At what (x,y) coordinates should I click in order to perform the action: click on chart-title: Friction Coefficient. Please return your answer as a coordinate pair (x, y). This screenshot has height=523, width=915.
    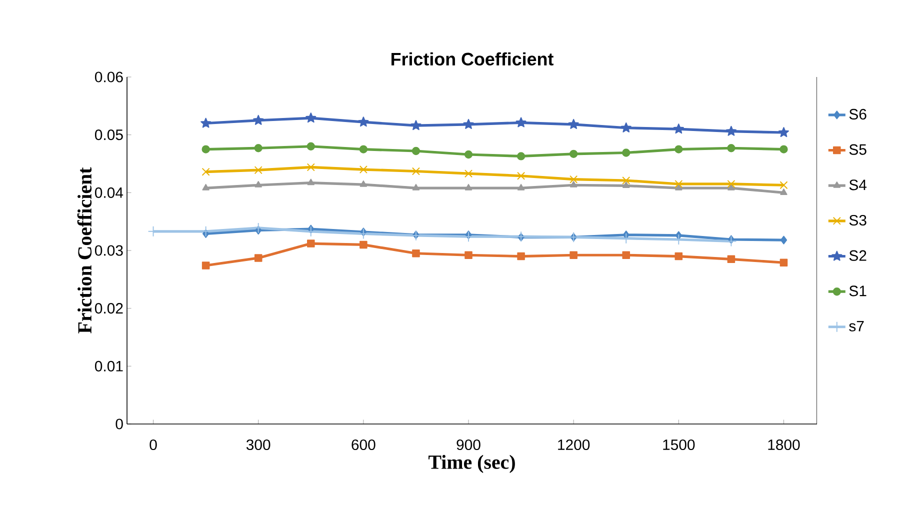
    Looking at the image, I should click on (473, 59).